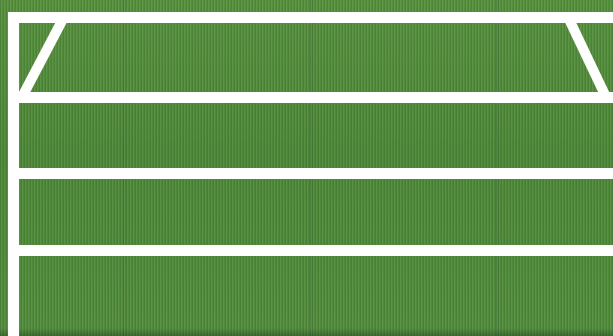  I want to click on gate-left-brace, so click(43, 57).